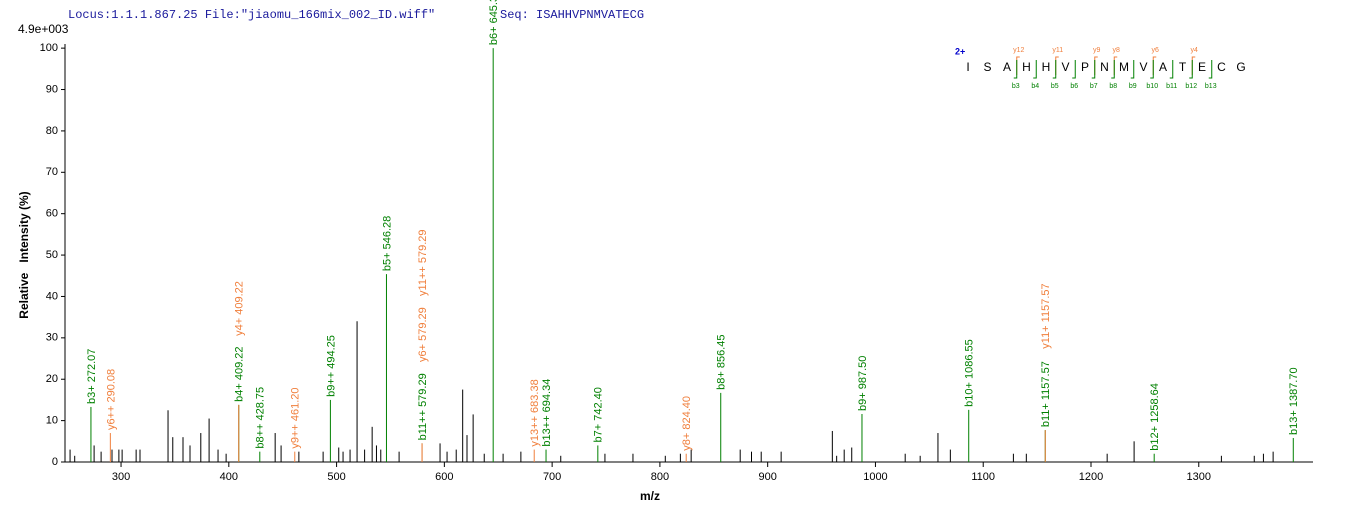 This screenshot has width=1362, height=520. Describe the element at coordinates (572, 15) in the screenshot. I see `chart-subtitle: Seq: ISAHHVPNMVATECG` at that location.